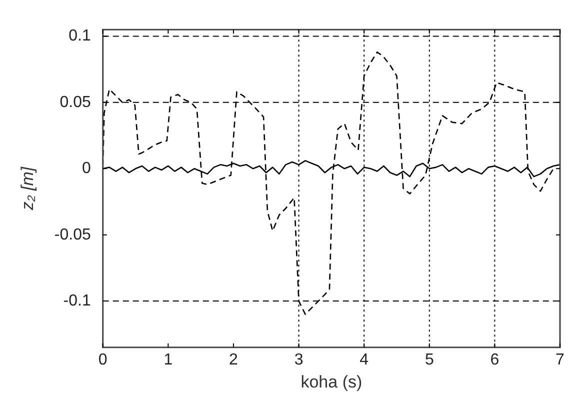 Image resolution: width=582 pixels, height=405 pixels. I want to click on y-tick-label: 0.05, so click(75, 102).